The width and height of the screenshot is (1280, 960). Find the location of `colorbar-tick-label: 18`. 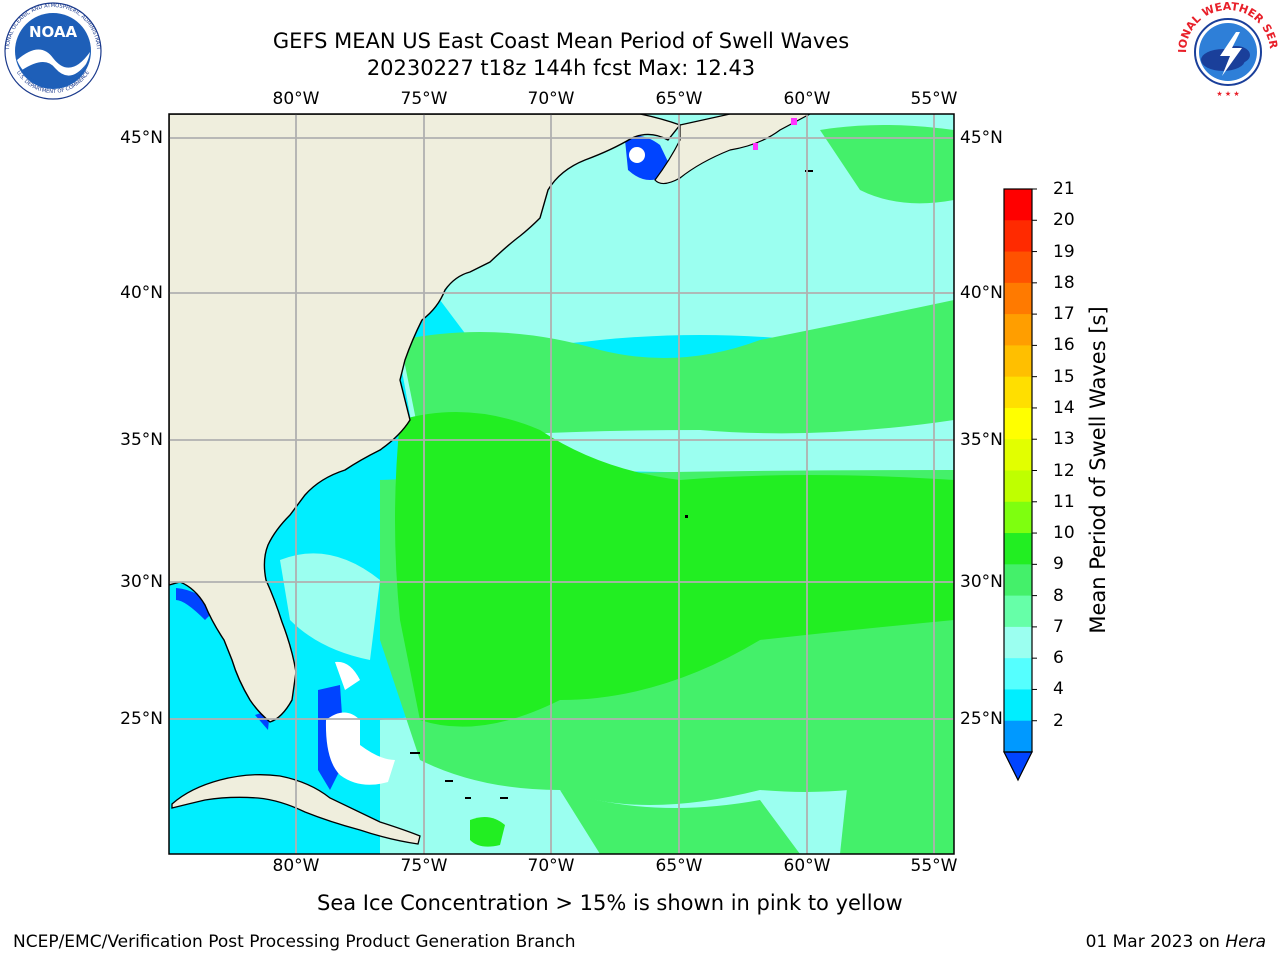

colorbar-tick-label: 18 is located at coordinates (1064, 282).